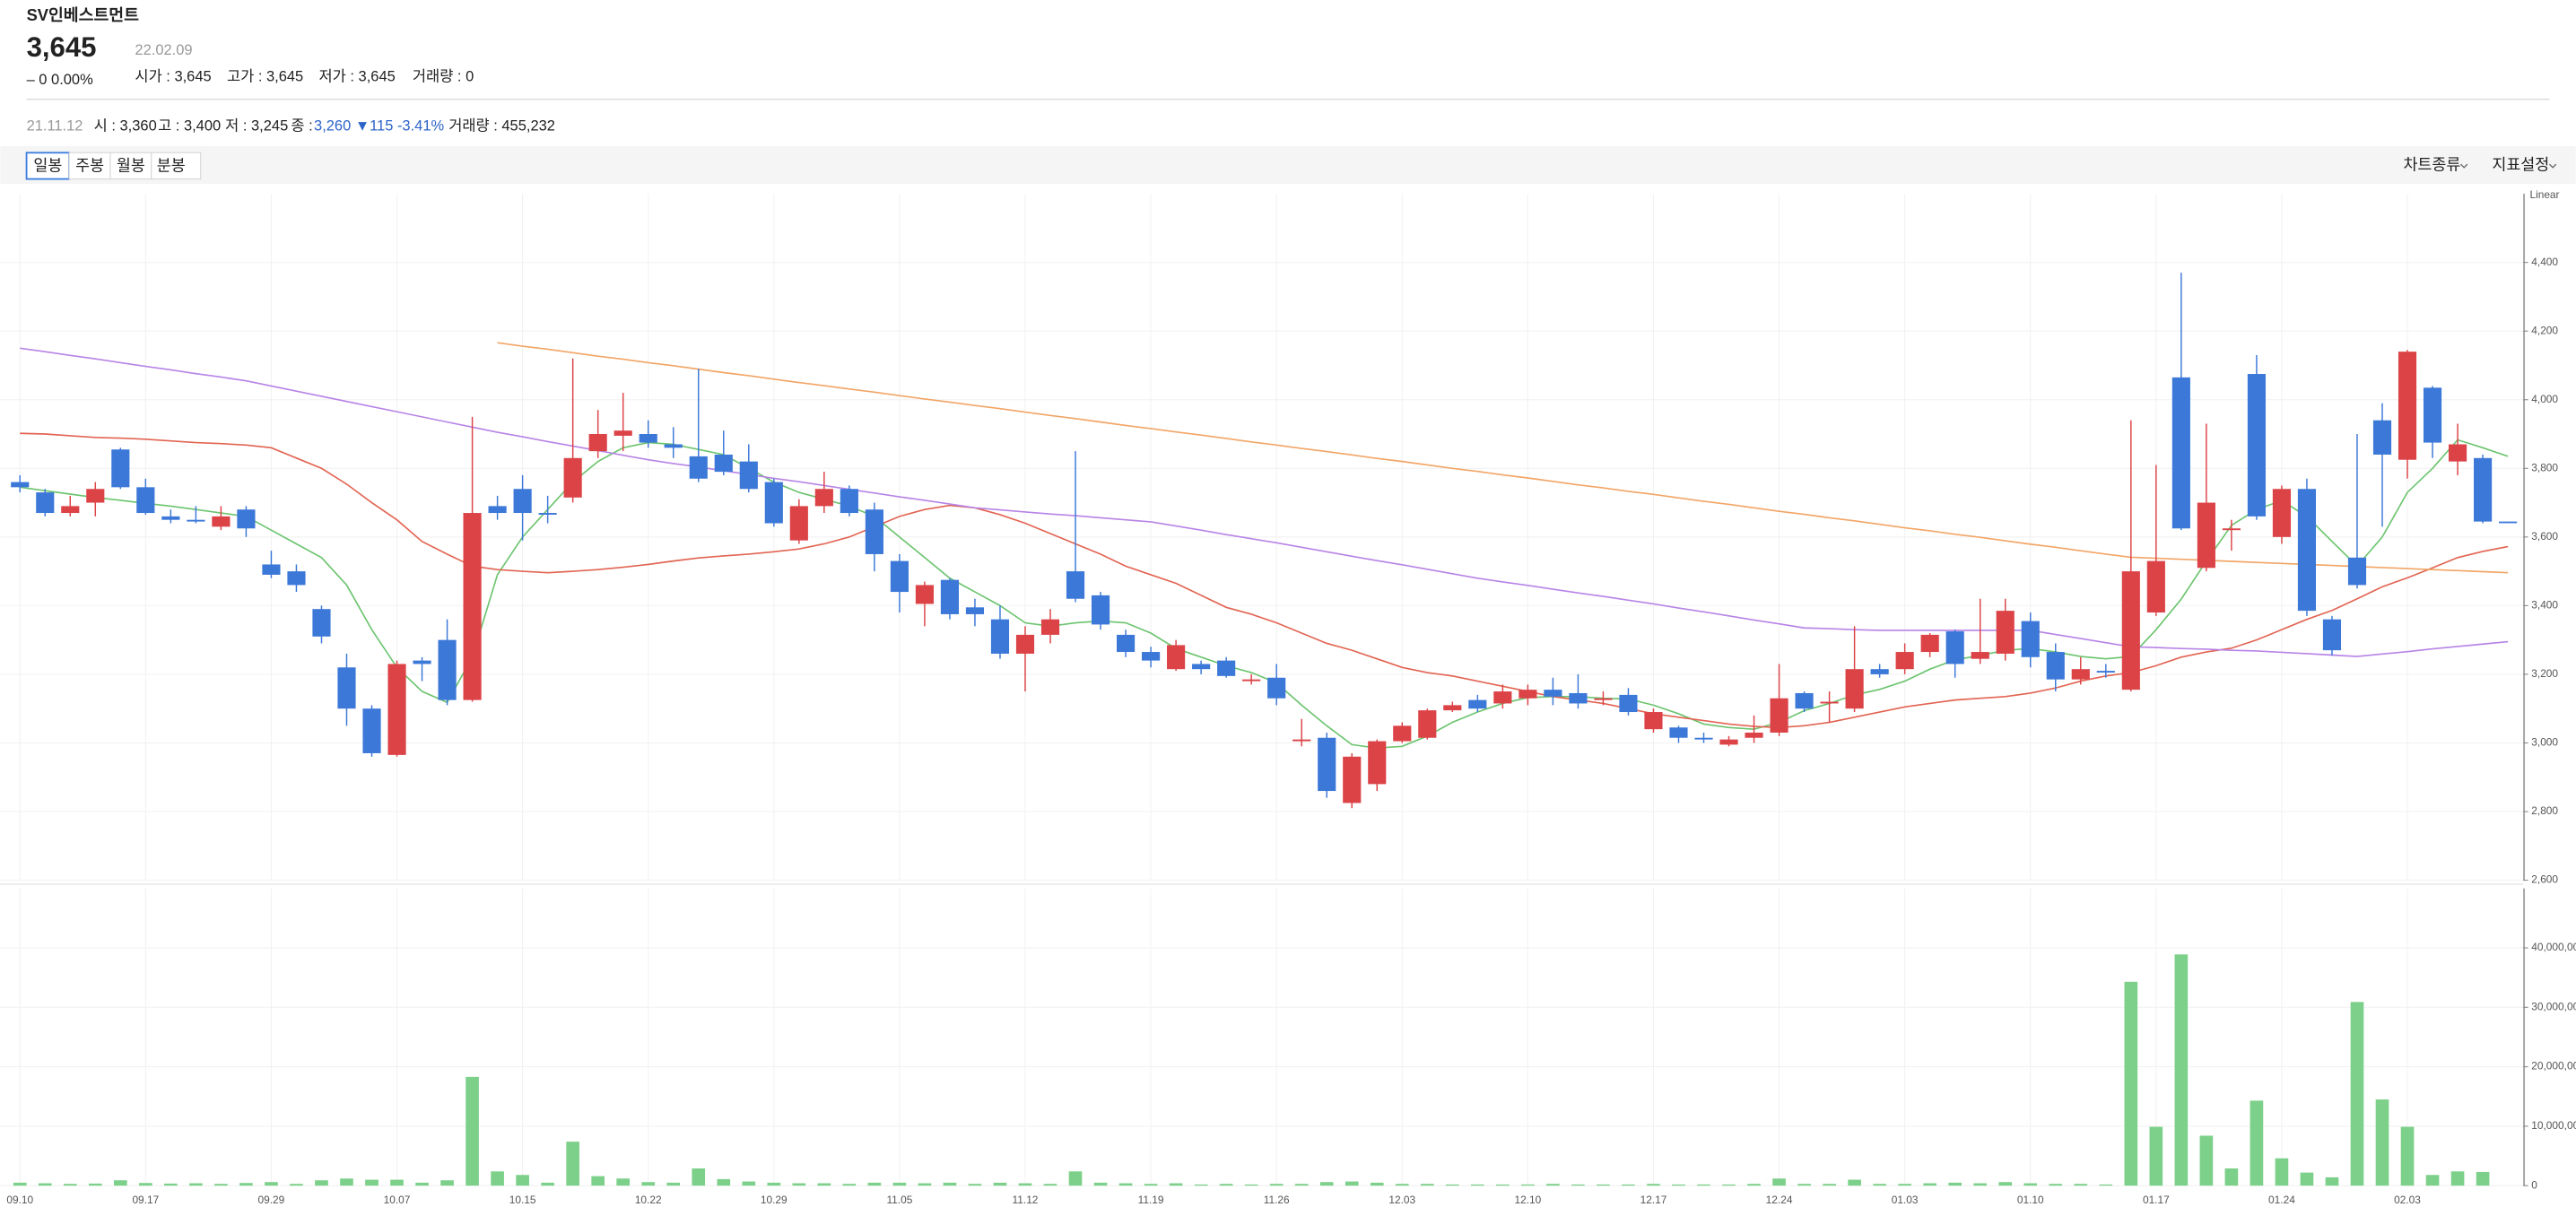  What do you see at coordinates (2553, 1066) in the screenshot?
I see `y-tick-label: 20,000,000` at bounding box center [2553, 1066].